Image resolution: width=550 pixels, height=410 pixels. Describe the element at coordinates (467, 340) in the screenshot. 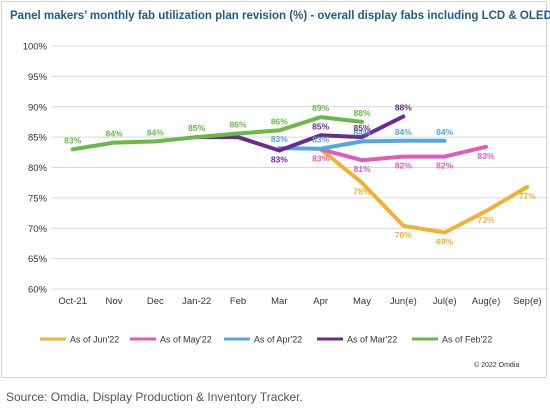

I see `legend-label: As of Feb'22` at that location.